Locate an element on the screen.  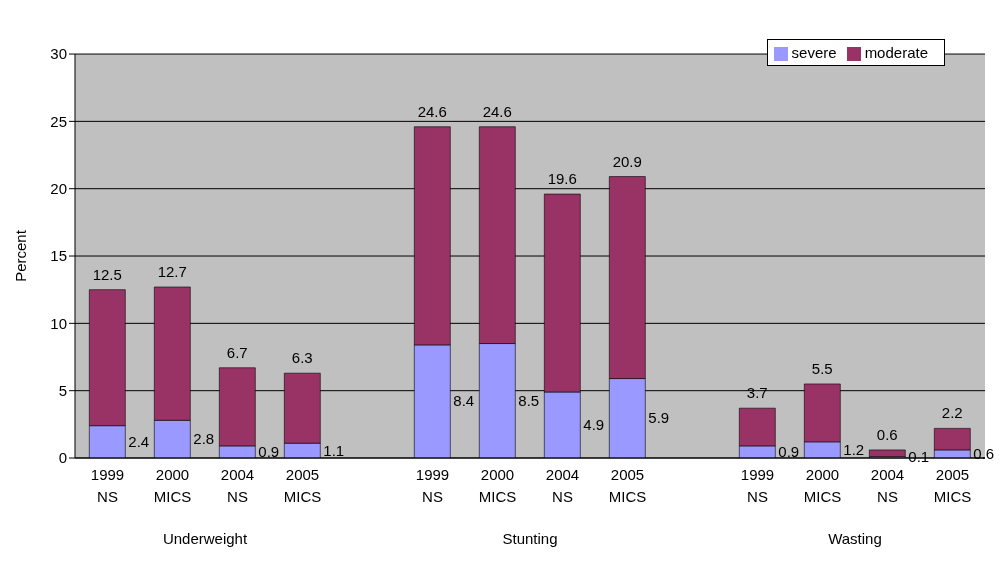
total-label: 0.6 is located at coordinates (887, 434).